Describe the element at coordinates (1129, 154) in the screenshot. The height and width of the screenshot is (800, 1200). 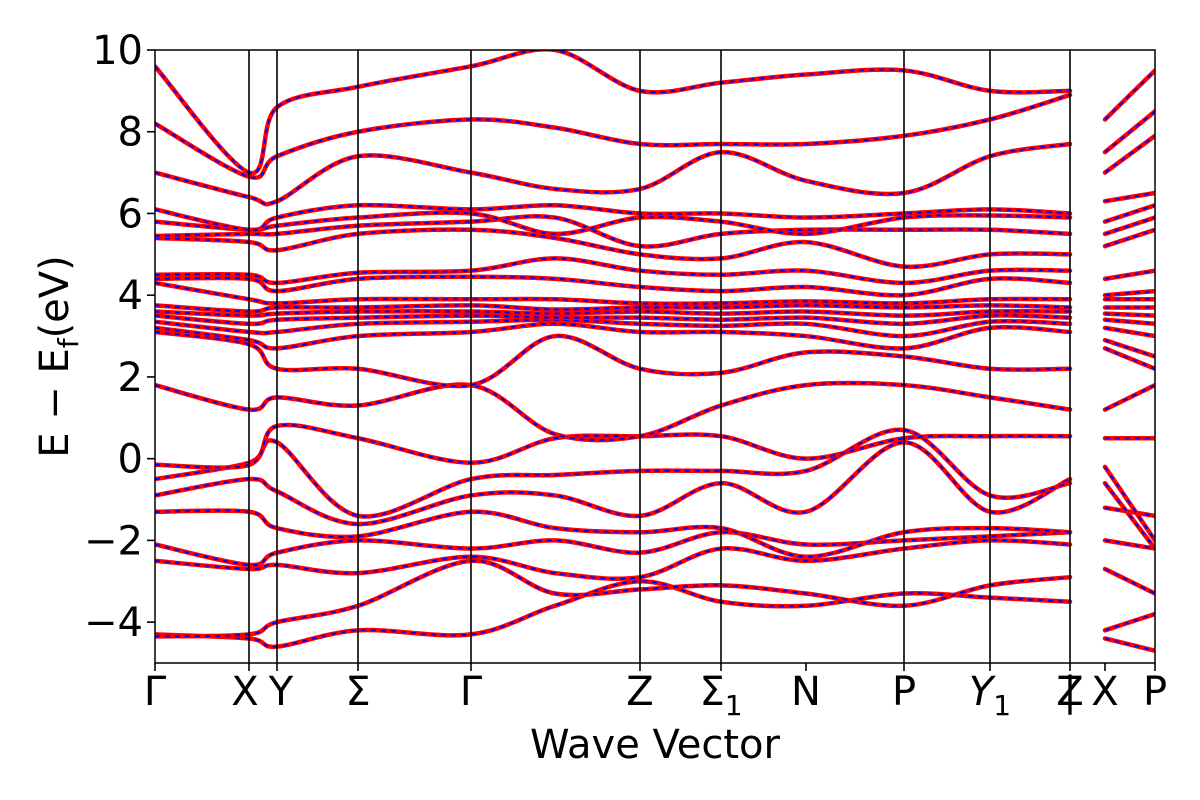
I see `band-22-seg-1-blue` at that location.